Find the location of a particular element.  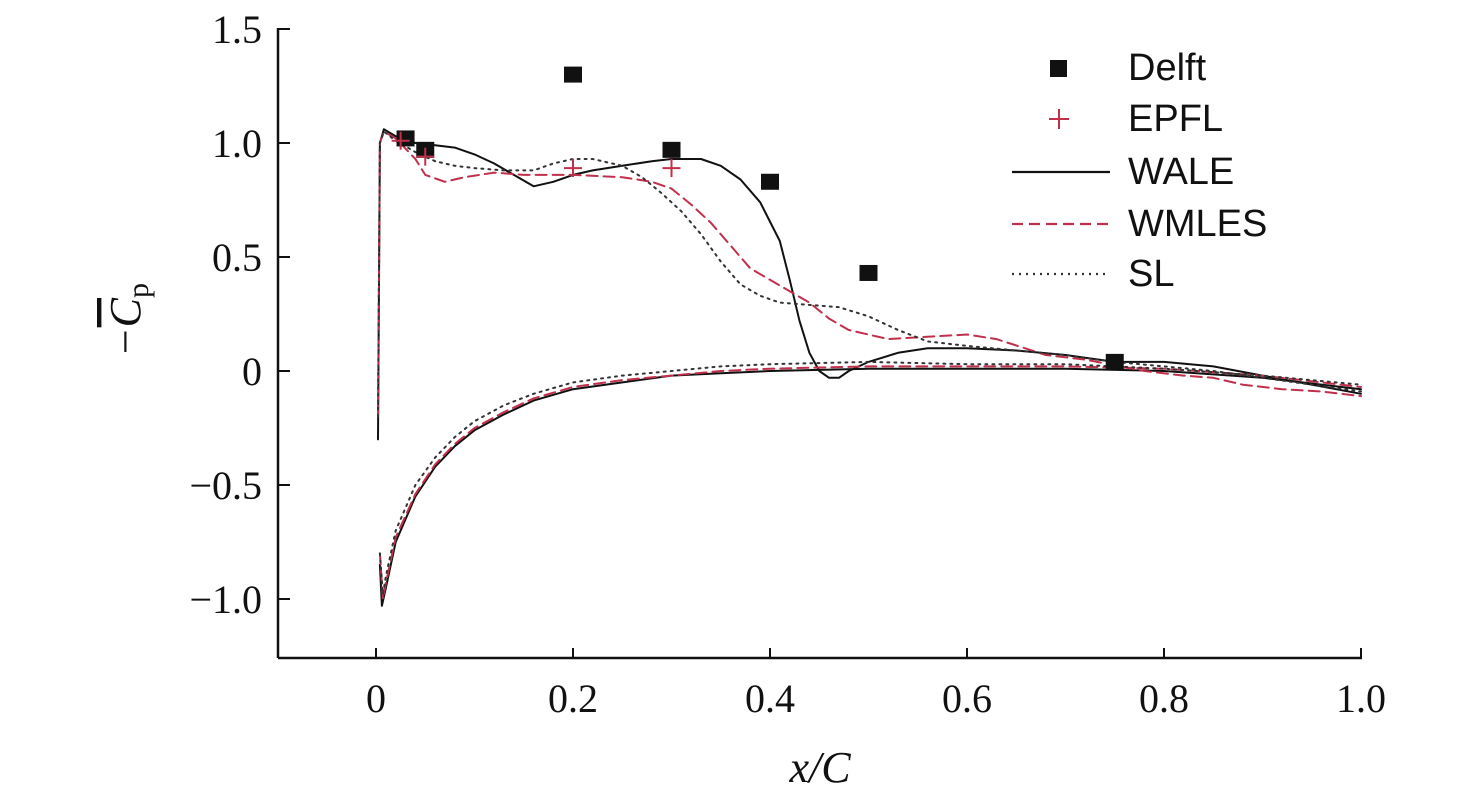

y-tick-label: 1.5 is located at coordinates (237, 29).